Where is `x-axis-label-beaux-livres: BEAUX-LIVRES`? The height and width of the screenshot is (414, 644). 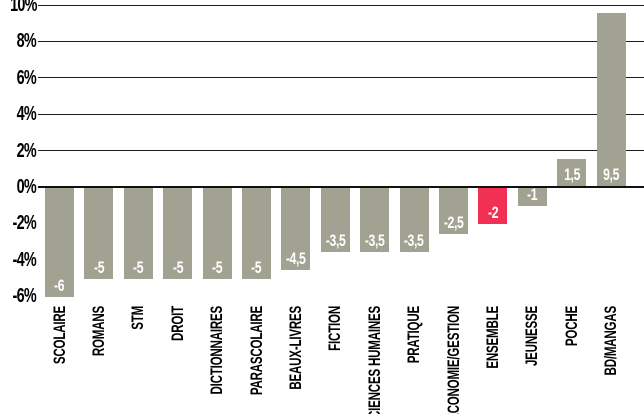 x-axis-label-beaux-livres: BEAUX-LIVRES is located at coordinates (295, 348).